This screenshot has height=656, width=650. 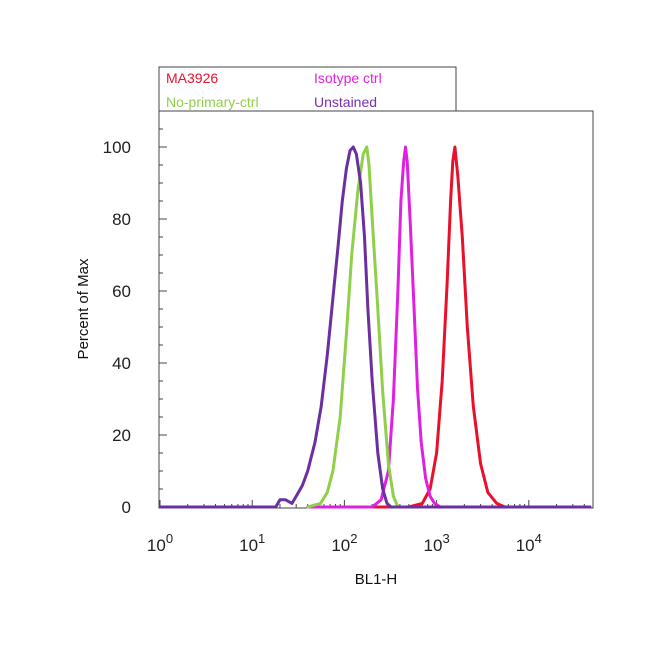 I want to click on legend-item-isotype-ctrl: Isotype ctrl, so click(x=348, y=78).